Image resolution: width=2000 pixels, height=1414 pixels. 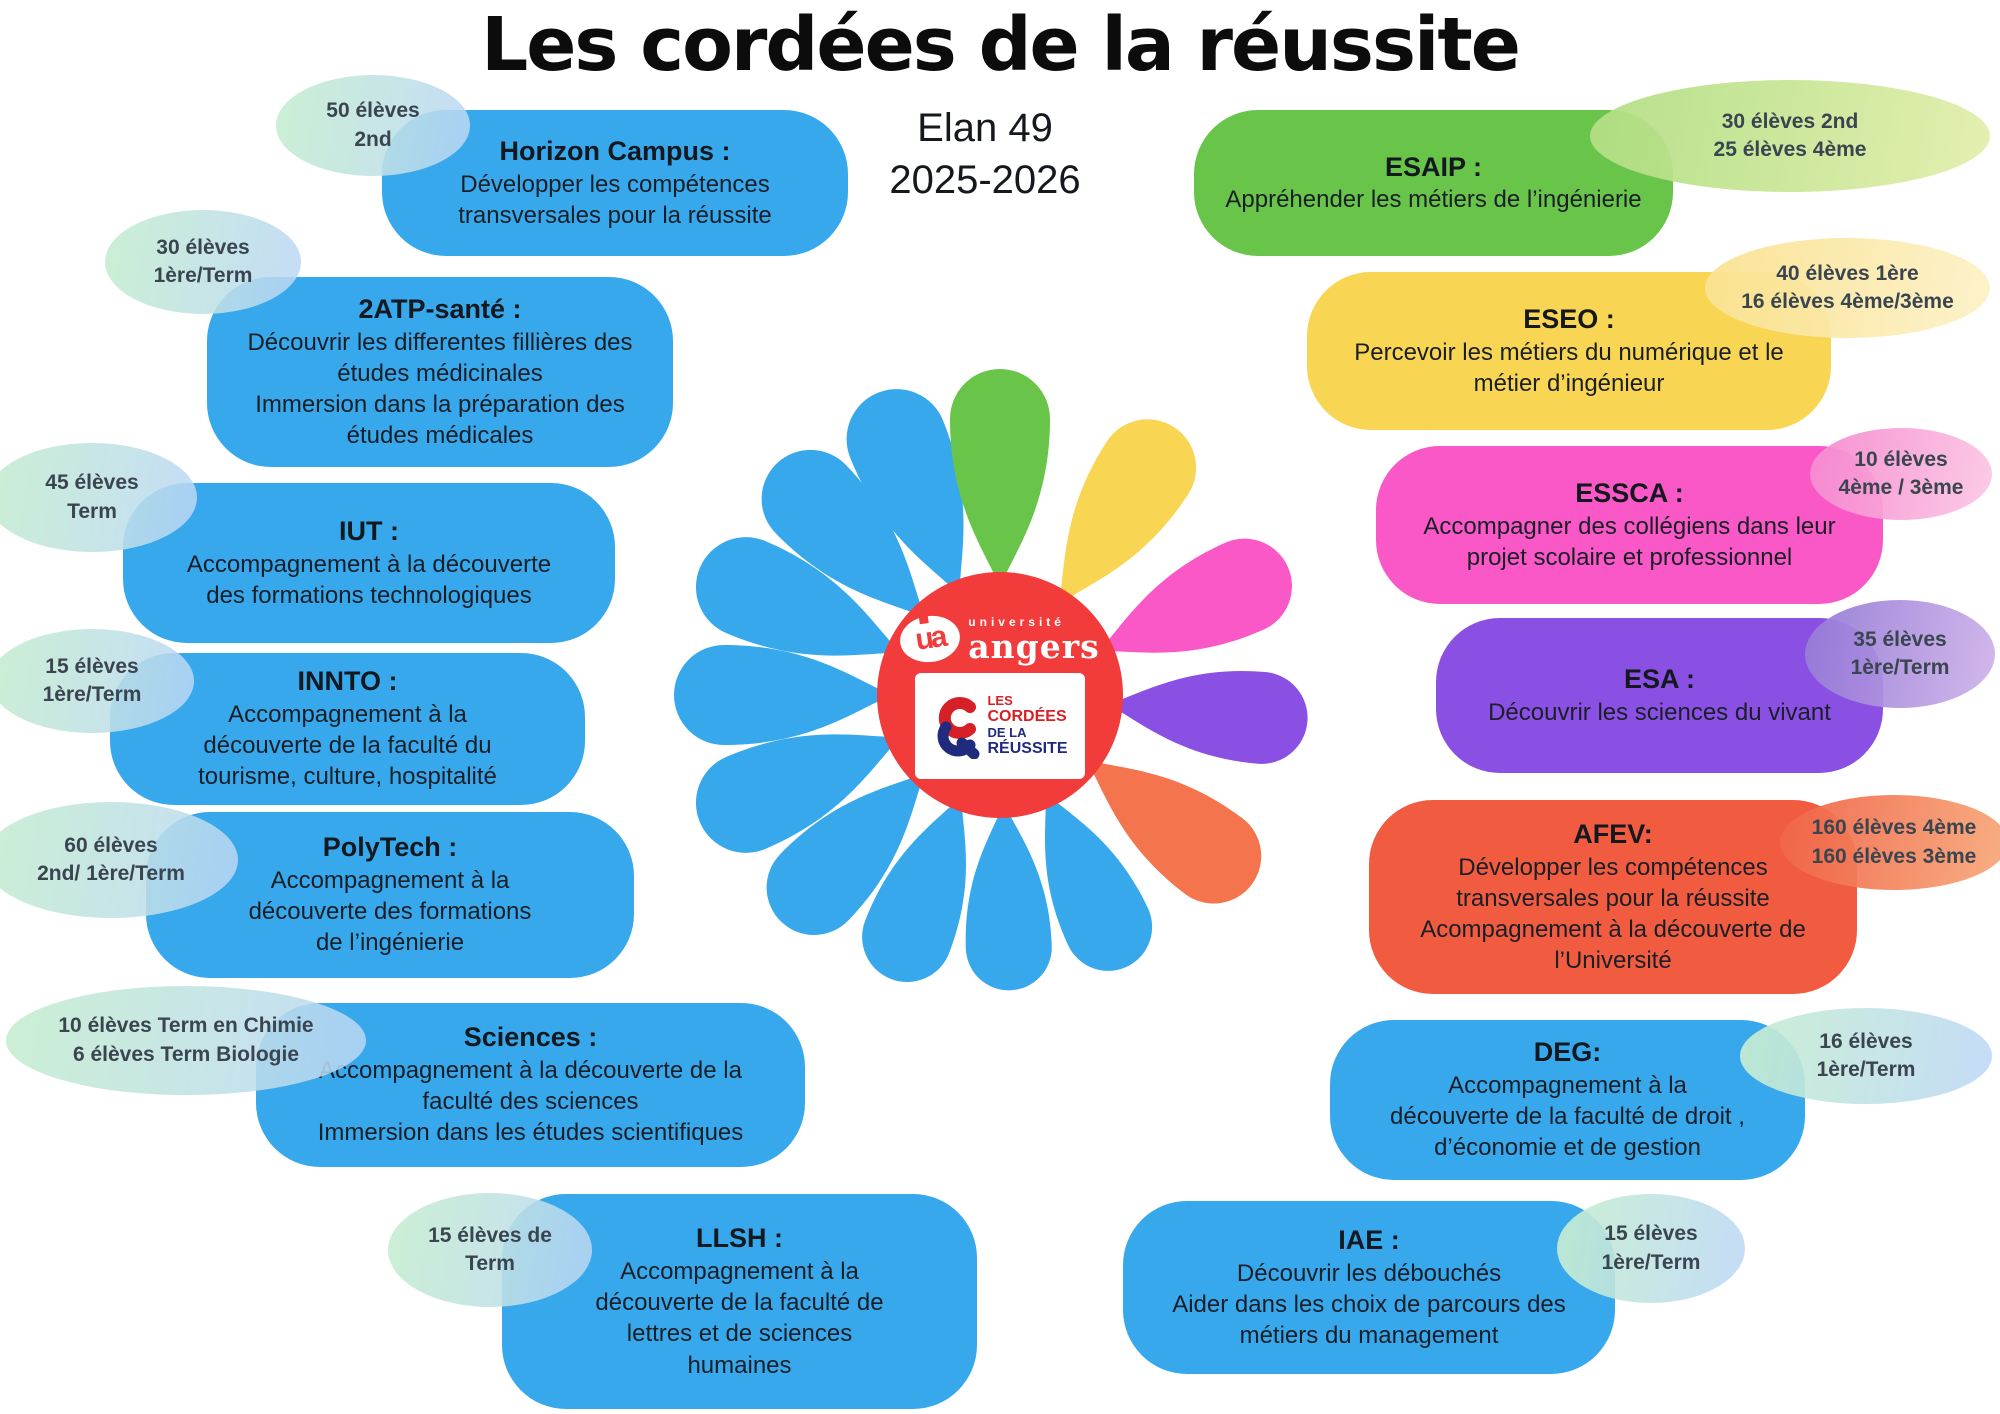 I want to click on student-count-badge-iae: 15 élèves 1ère/Term, so click(x=1651, y=1248).